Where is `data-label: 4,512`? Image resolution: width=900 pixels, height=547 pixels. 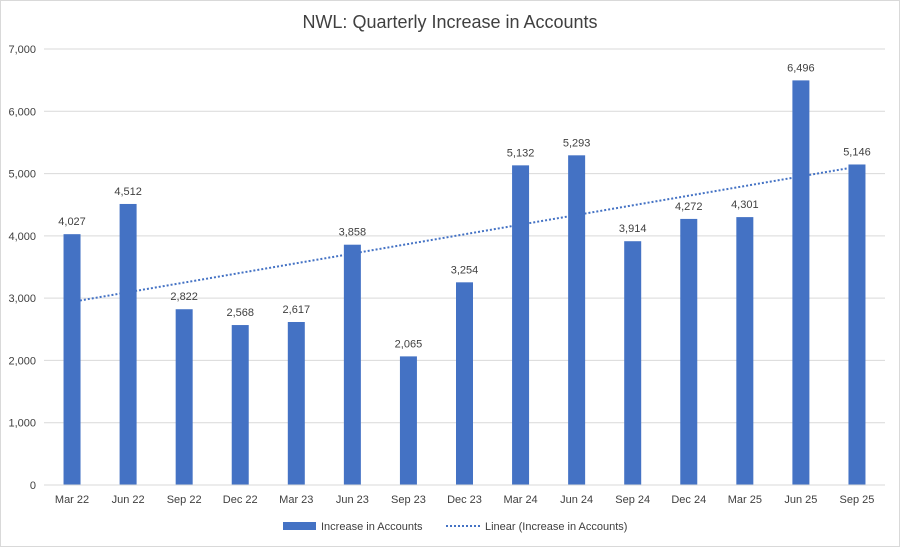 data-label: 4,512 is located at coordinates (128, 192).